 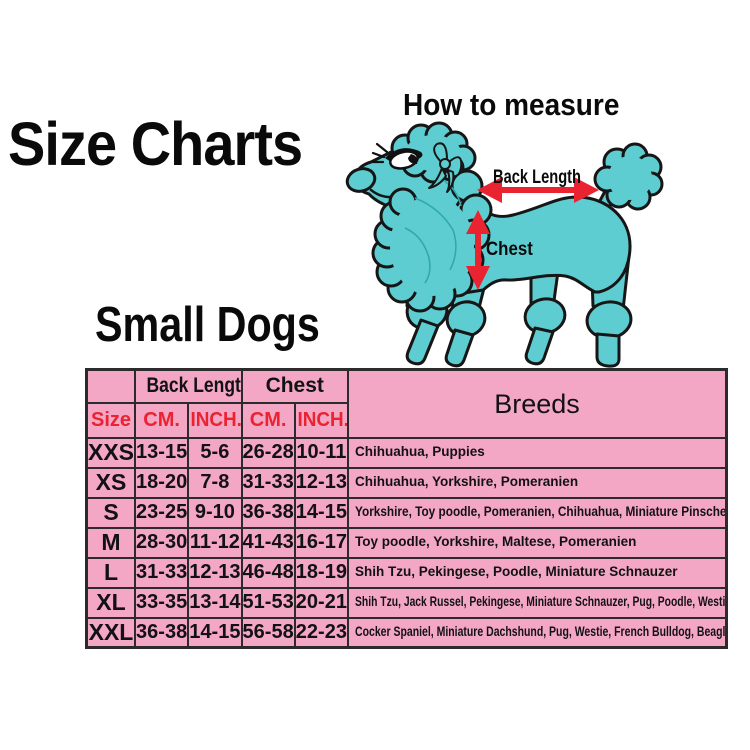 I want to click on cell-size: M, so click(x=110, y=542).